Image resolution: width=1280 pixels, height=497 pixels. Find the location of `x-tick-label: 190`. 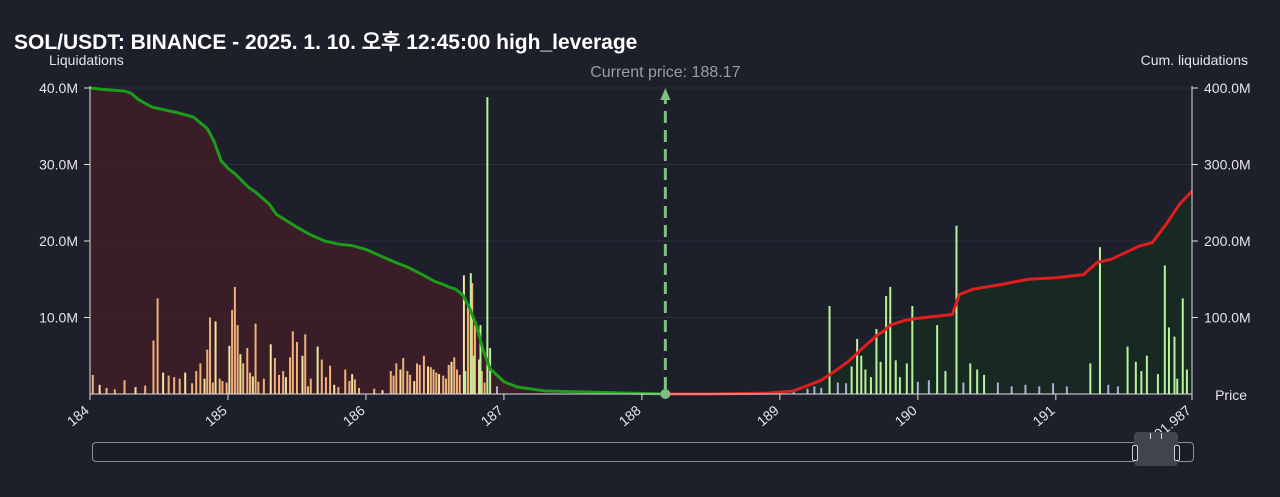

x-tick-label: 190 is located at coordinates (906, 415).